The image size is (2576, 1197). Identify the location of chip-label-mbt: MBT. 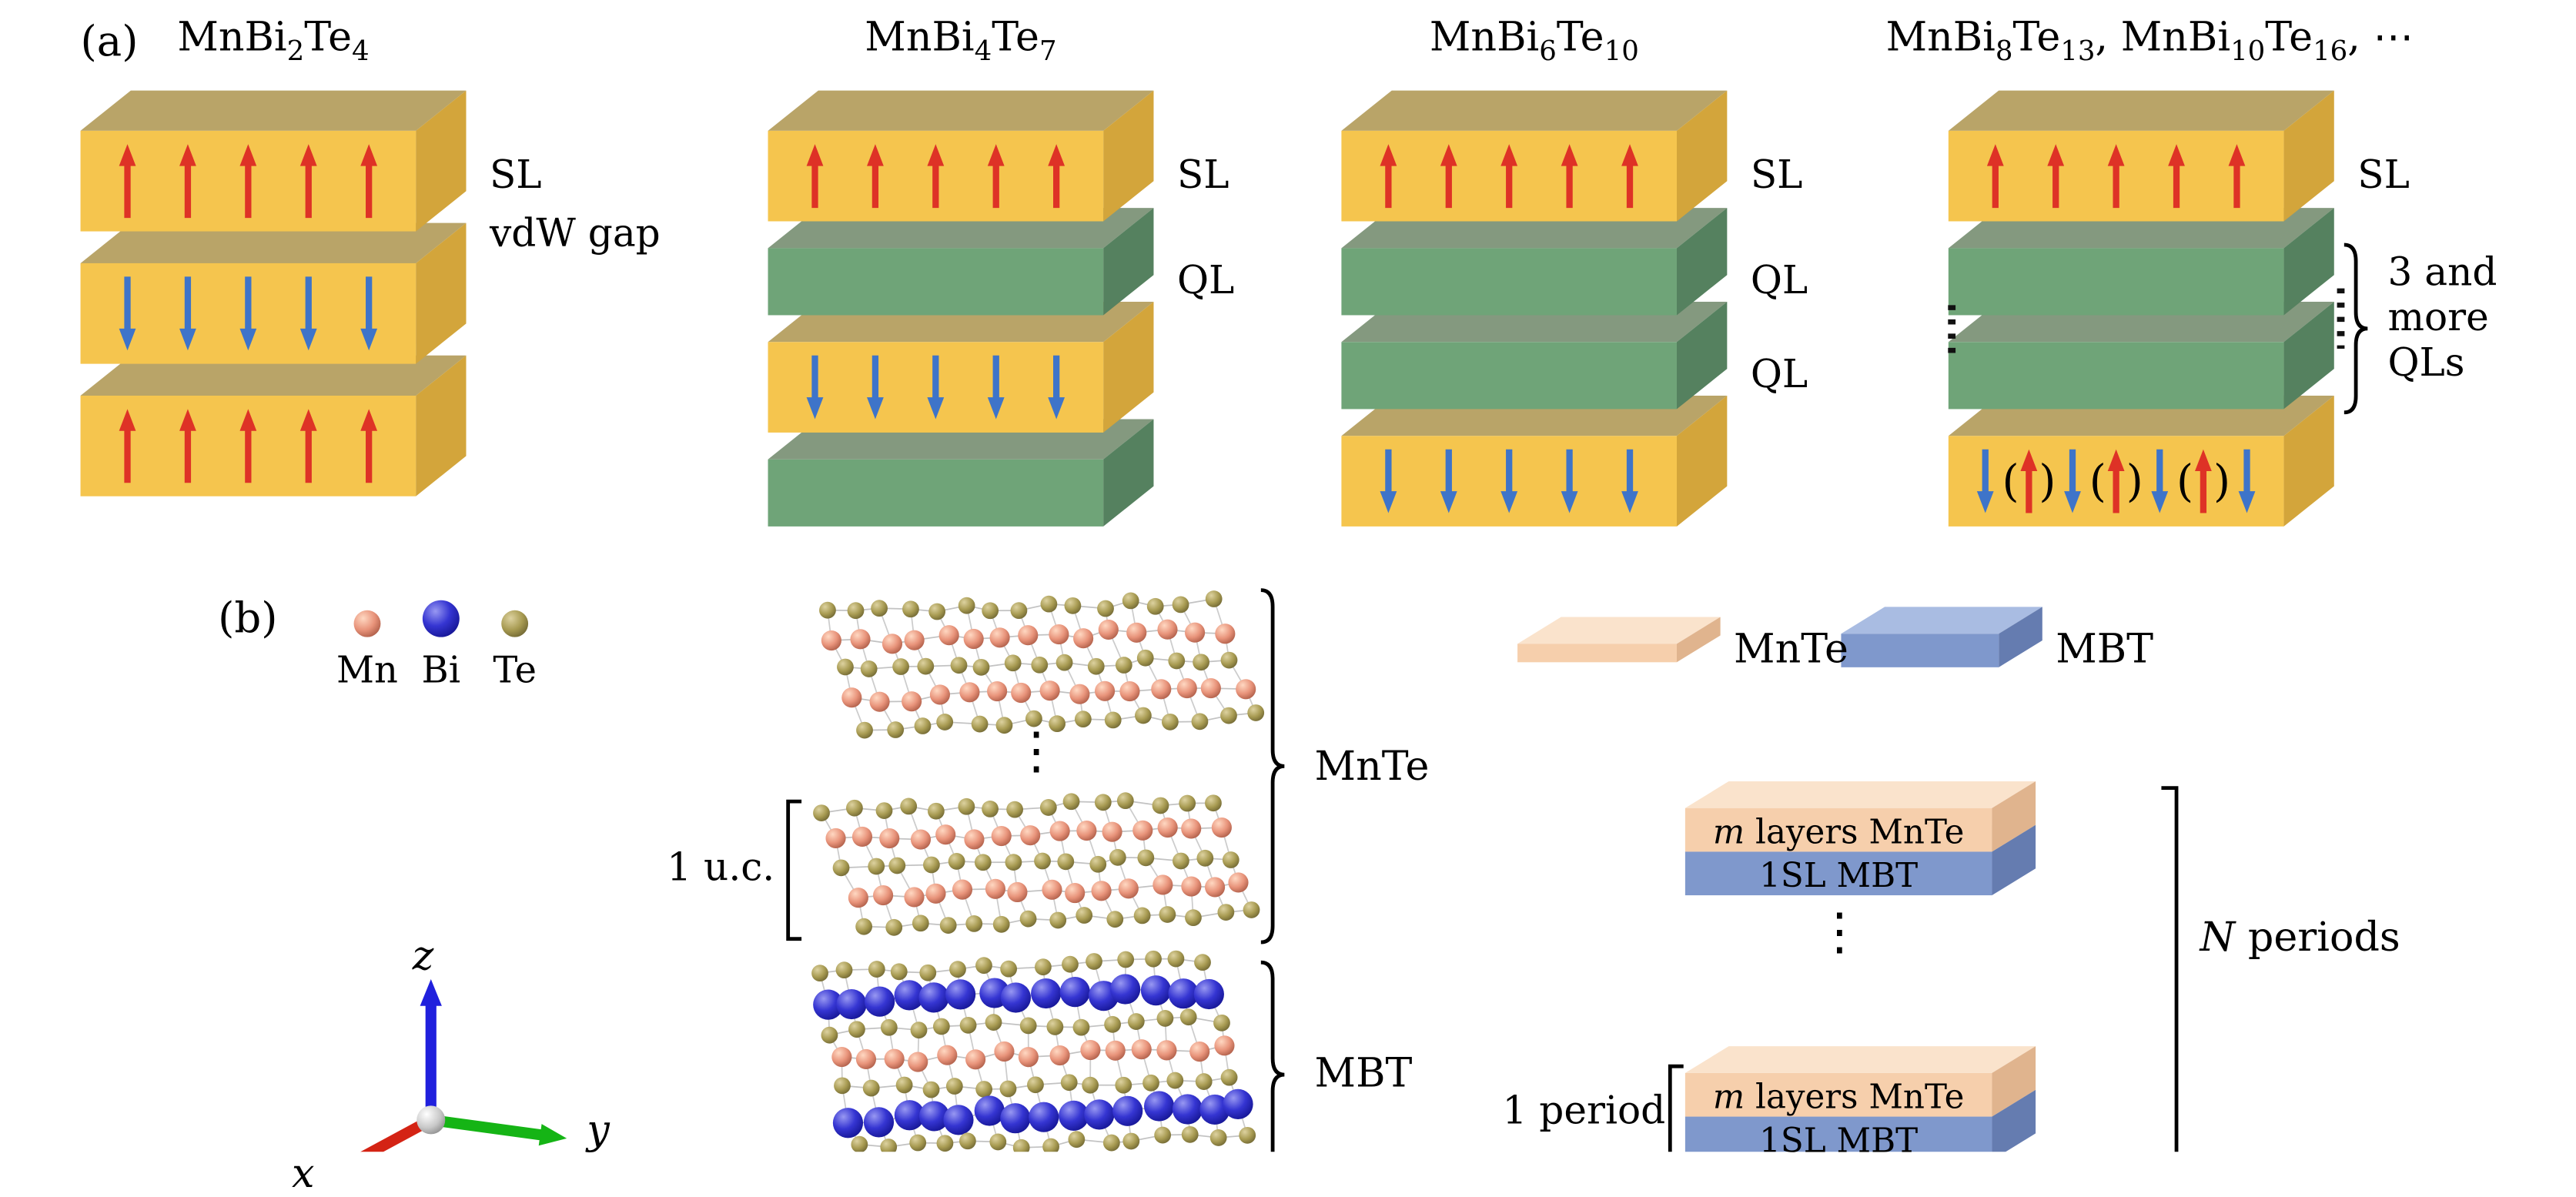
(2104, 650).